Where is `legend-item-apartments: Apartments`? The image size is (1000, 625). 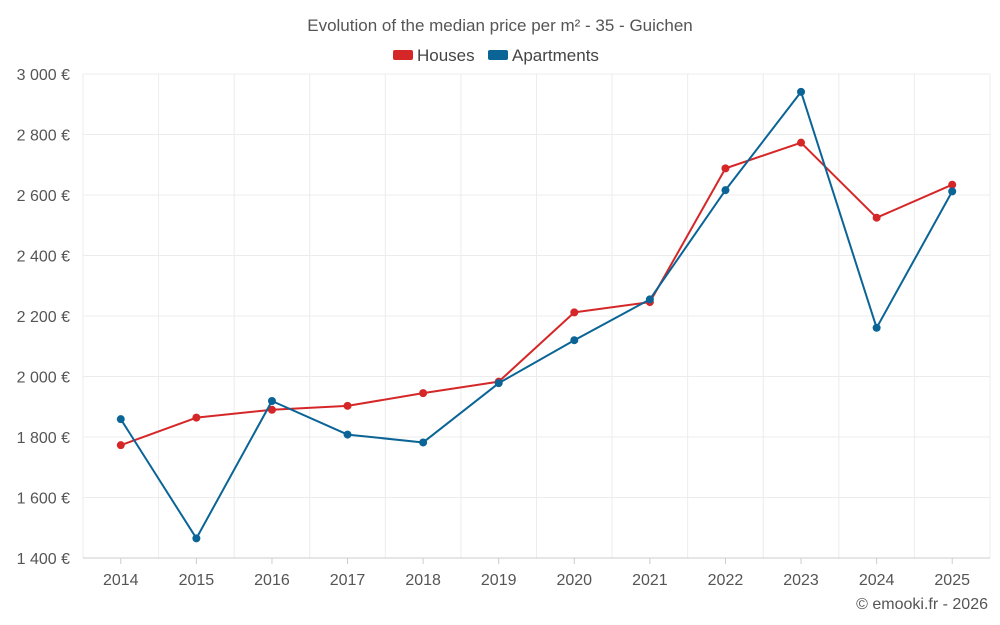 legend-item-apartments: Apartments is located at coordinates (543, 55).